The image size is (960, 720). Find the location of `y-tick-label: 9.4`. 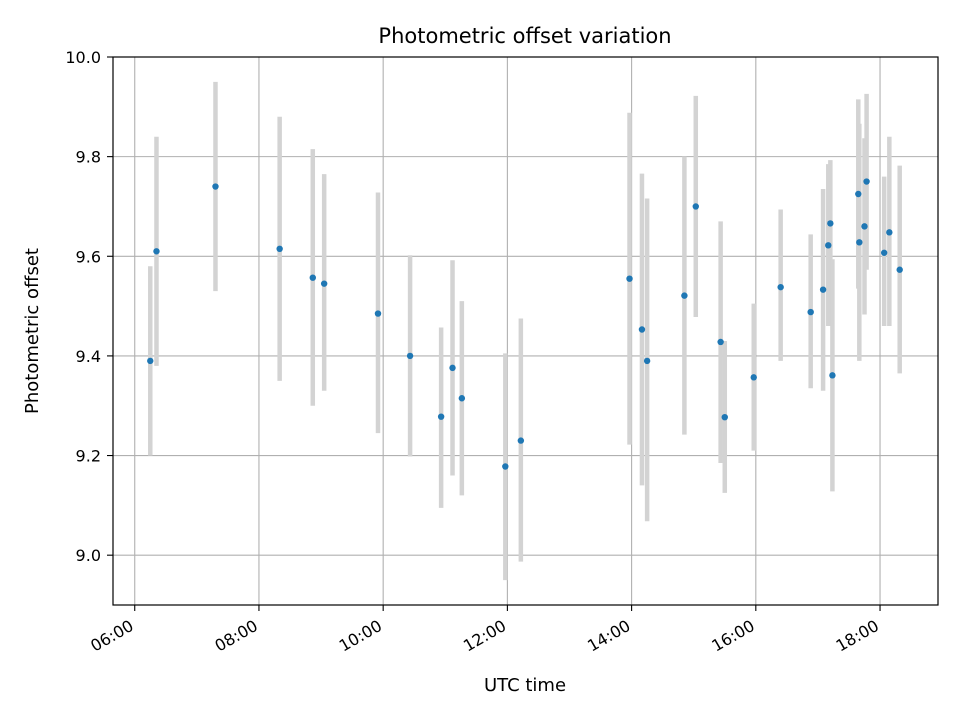

y-tick-label: 9.4 is located at coordinates (88, 356).